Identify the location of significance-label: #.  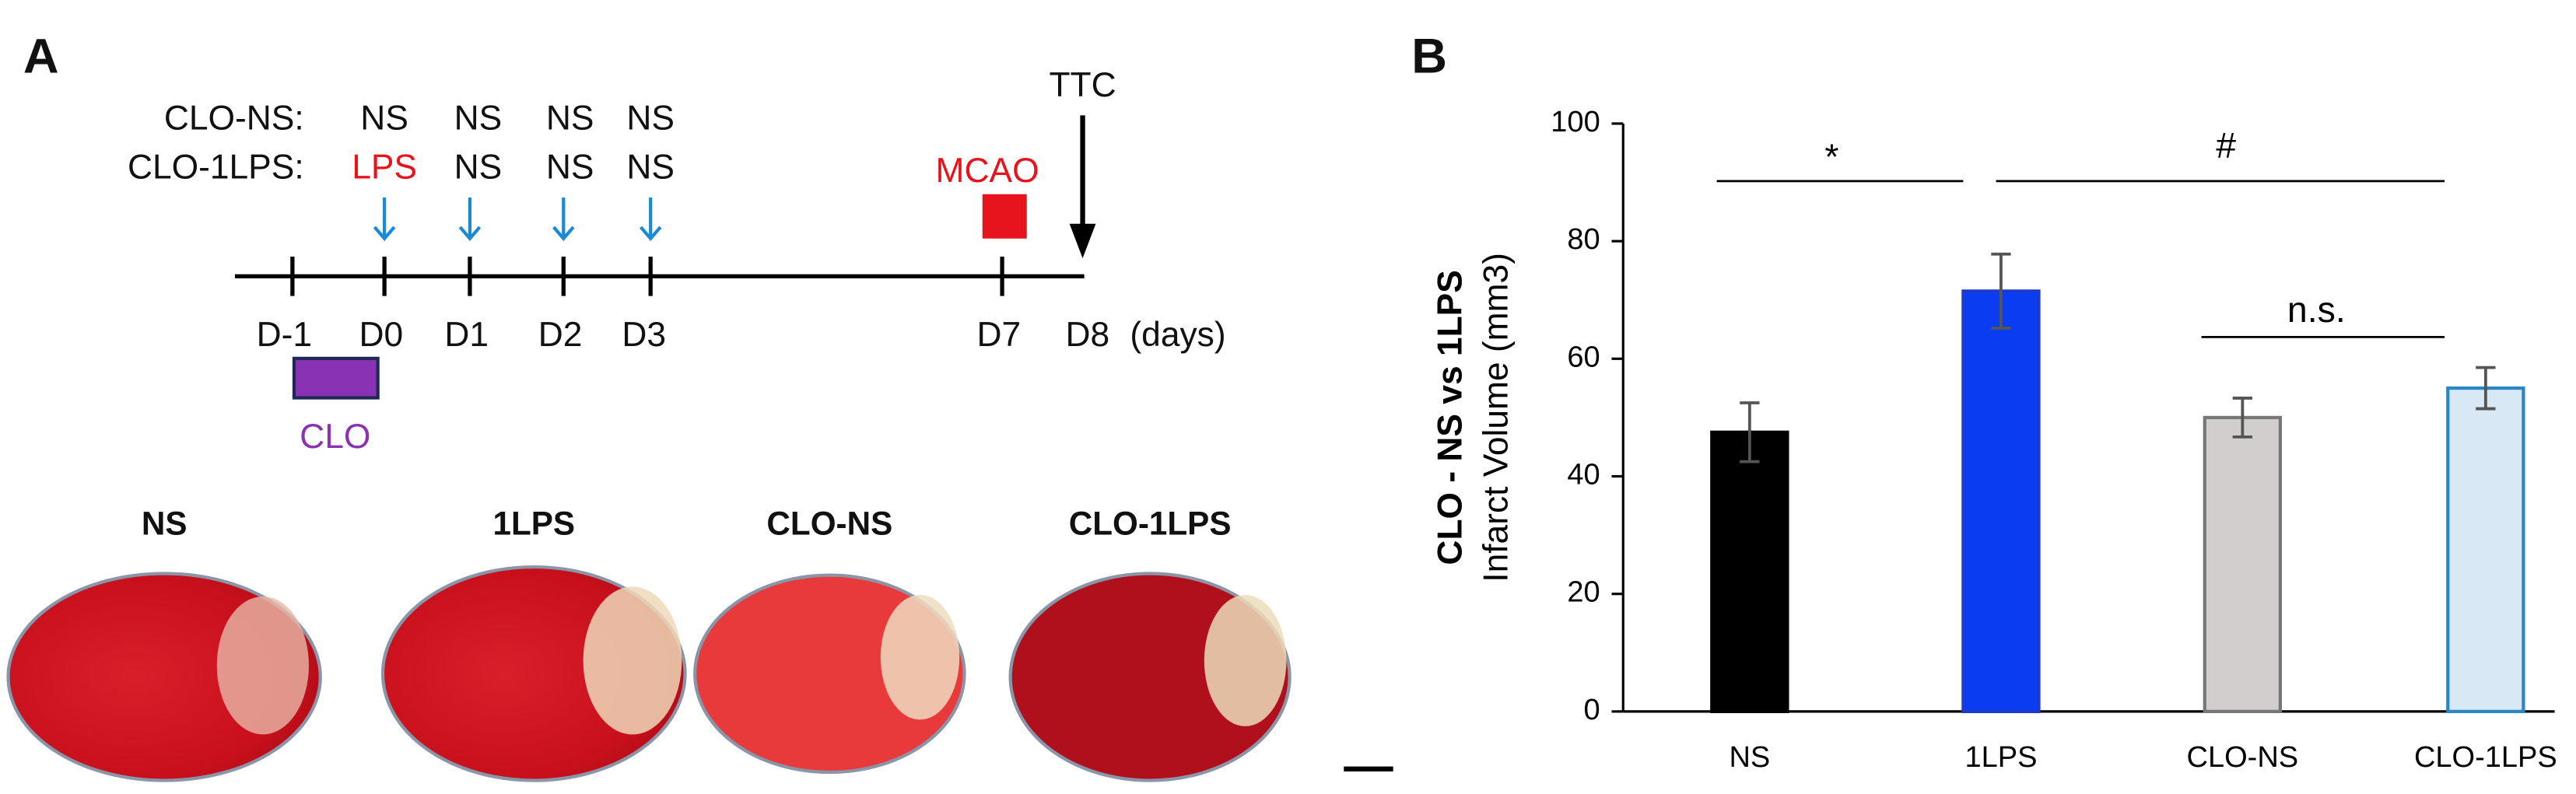
(2226, 145).